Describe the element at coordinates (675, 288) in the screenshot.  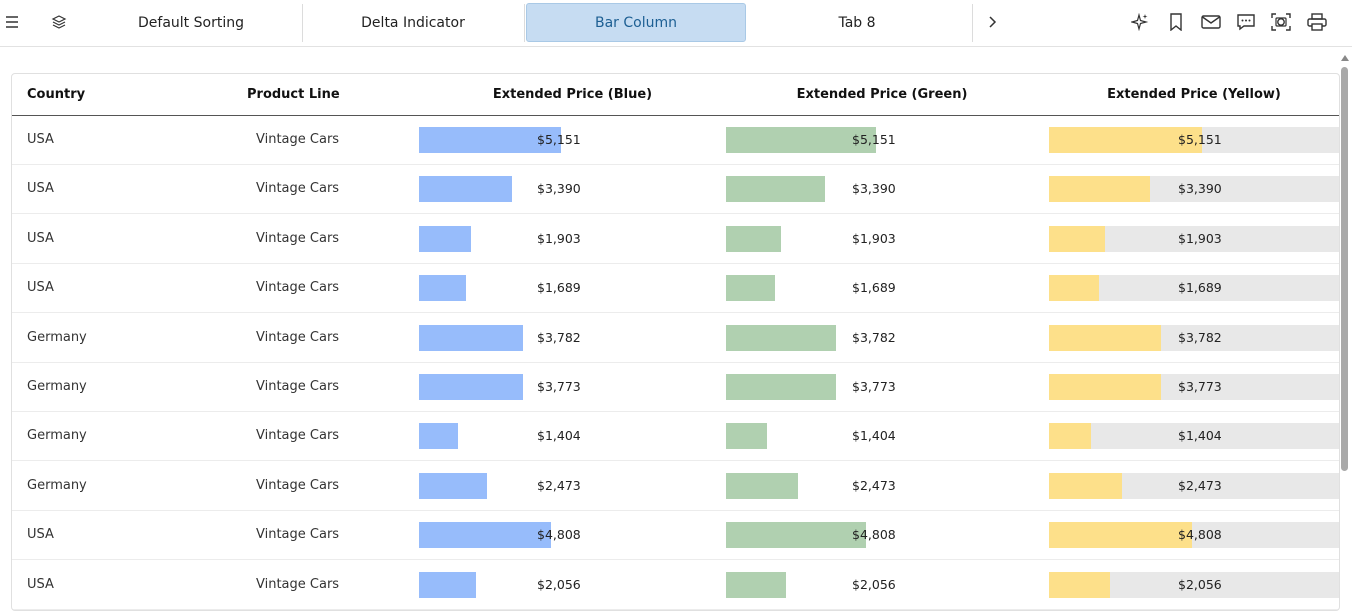
I see `table-row: USA Vintage Cars $1,689 $1,689 $1,689` at that location.